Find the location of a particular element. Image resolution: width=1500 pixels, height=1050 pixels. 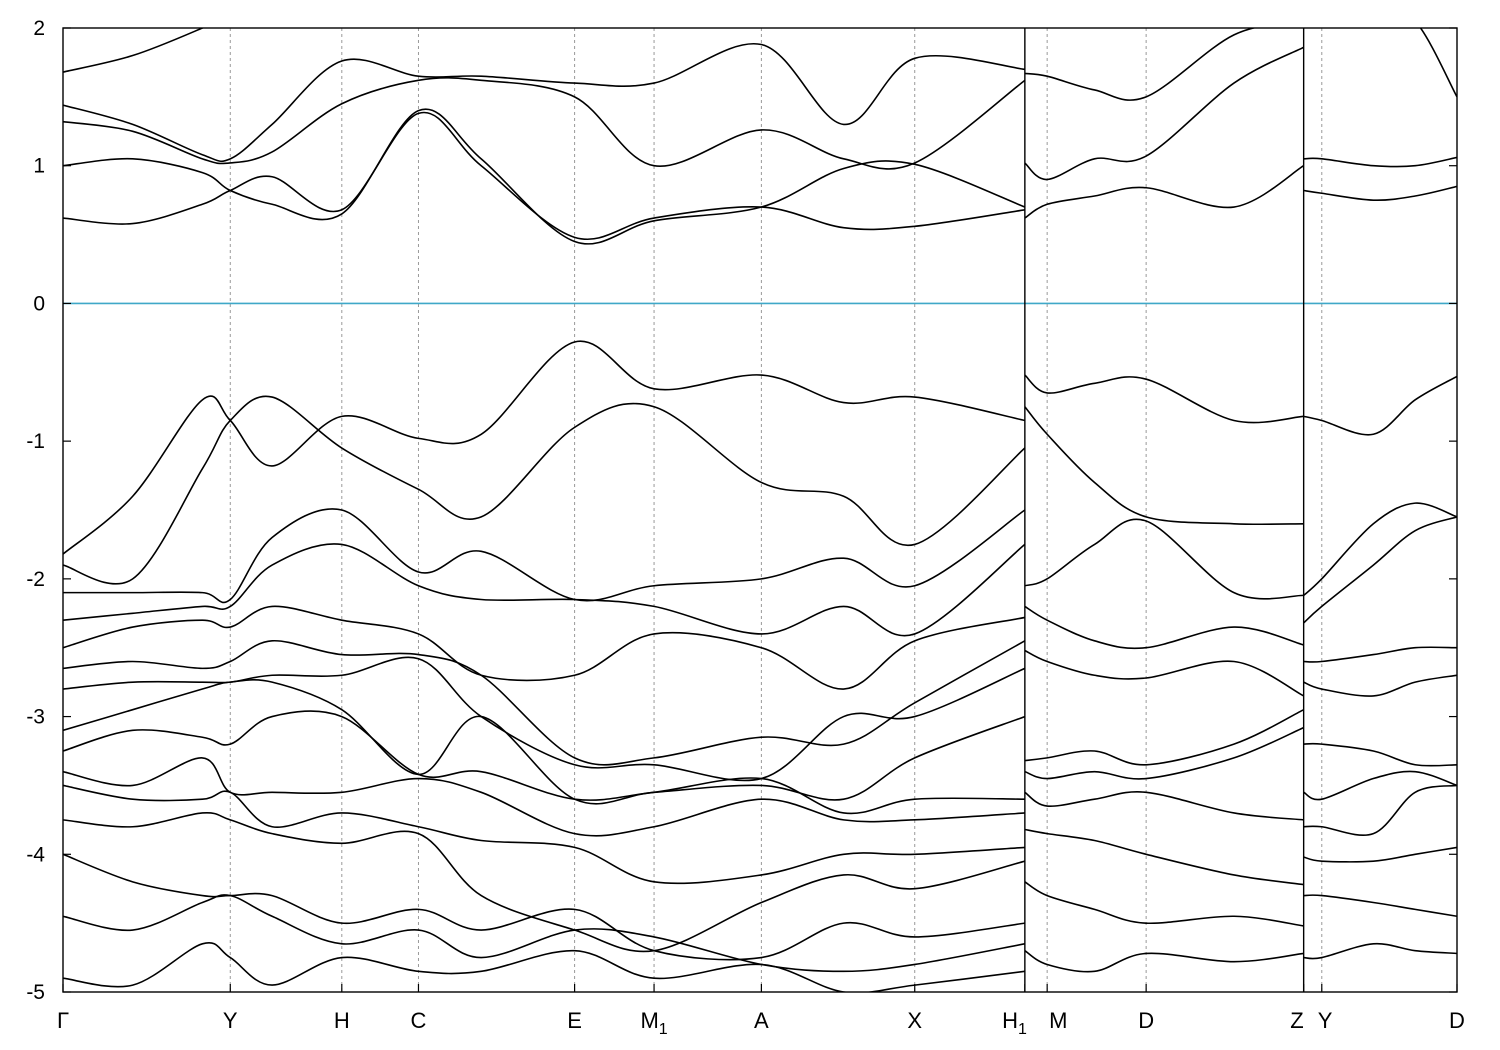

kpoint-label-11: Z is located at coordinates (1296, 1020).